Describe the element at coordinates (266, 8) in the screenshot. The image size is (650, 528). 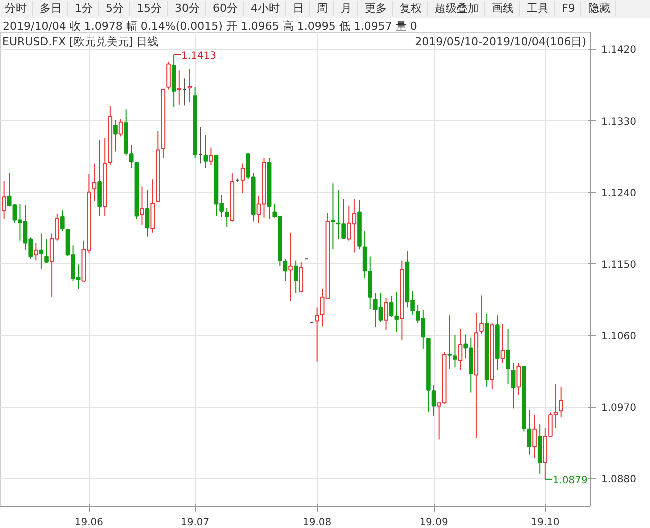
I see `text: 4小时` at that location.